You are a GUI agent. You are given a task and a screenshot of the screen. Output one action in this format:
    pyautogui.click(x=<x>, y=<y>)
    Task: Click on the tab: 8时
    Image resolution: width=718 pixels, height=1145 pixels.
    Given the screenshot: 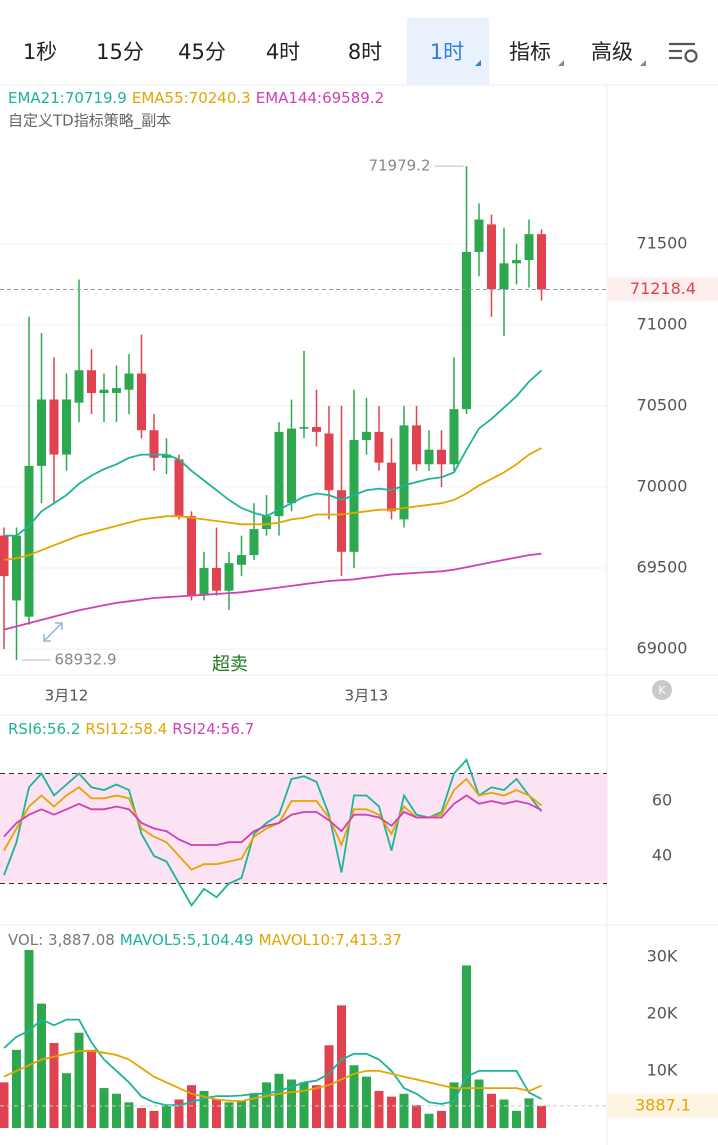 What is the action you would take?
    pyautogui.click(x=365, y=52)
    